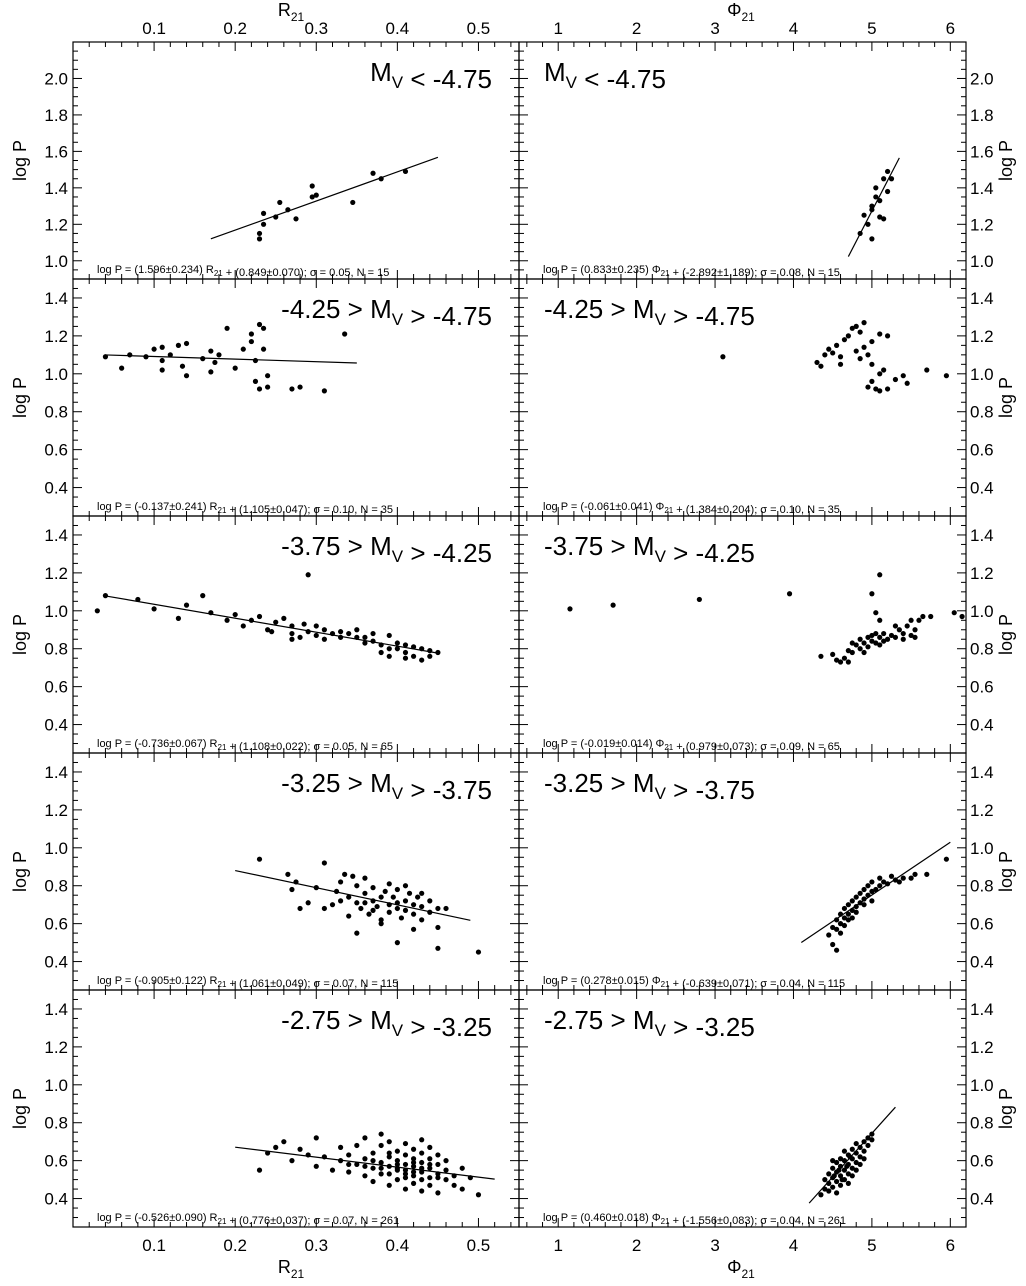  I want to click on y-tick-label: 0.4, so click(56, 962).